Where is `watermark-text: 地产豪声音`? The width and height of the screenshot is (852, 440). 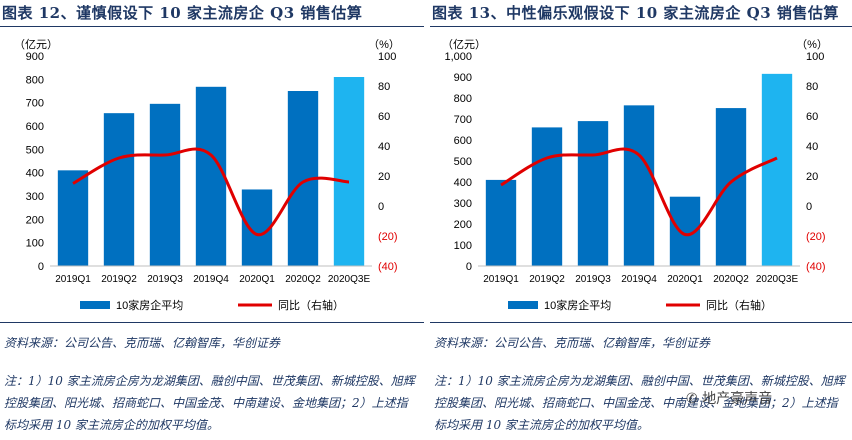 watermark-text: 地产豪声音 is located at coordinates (737, 399).